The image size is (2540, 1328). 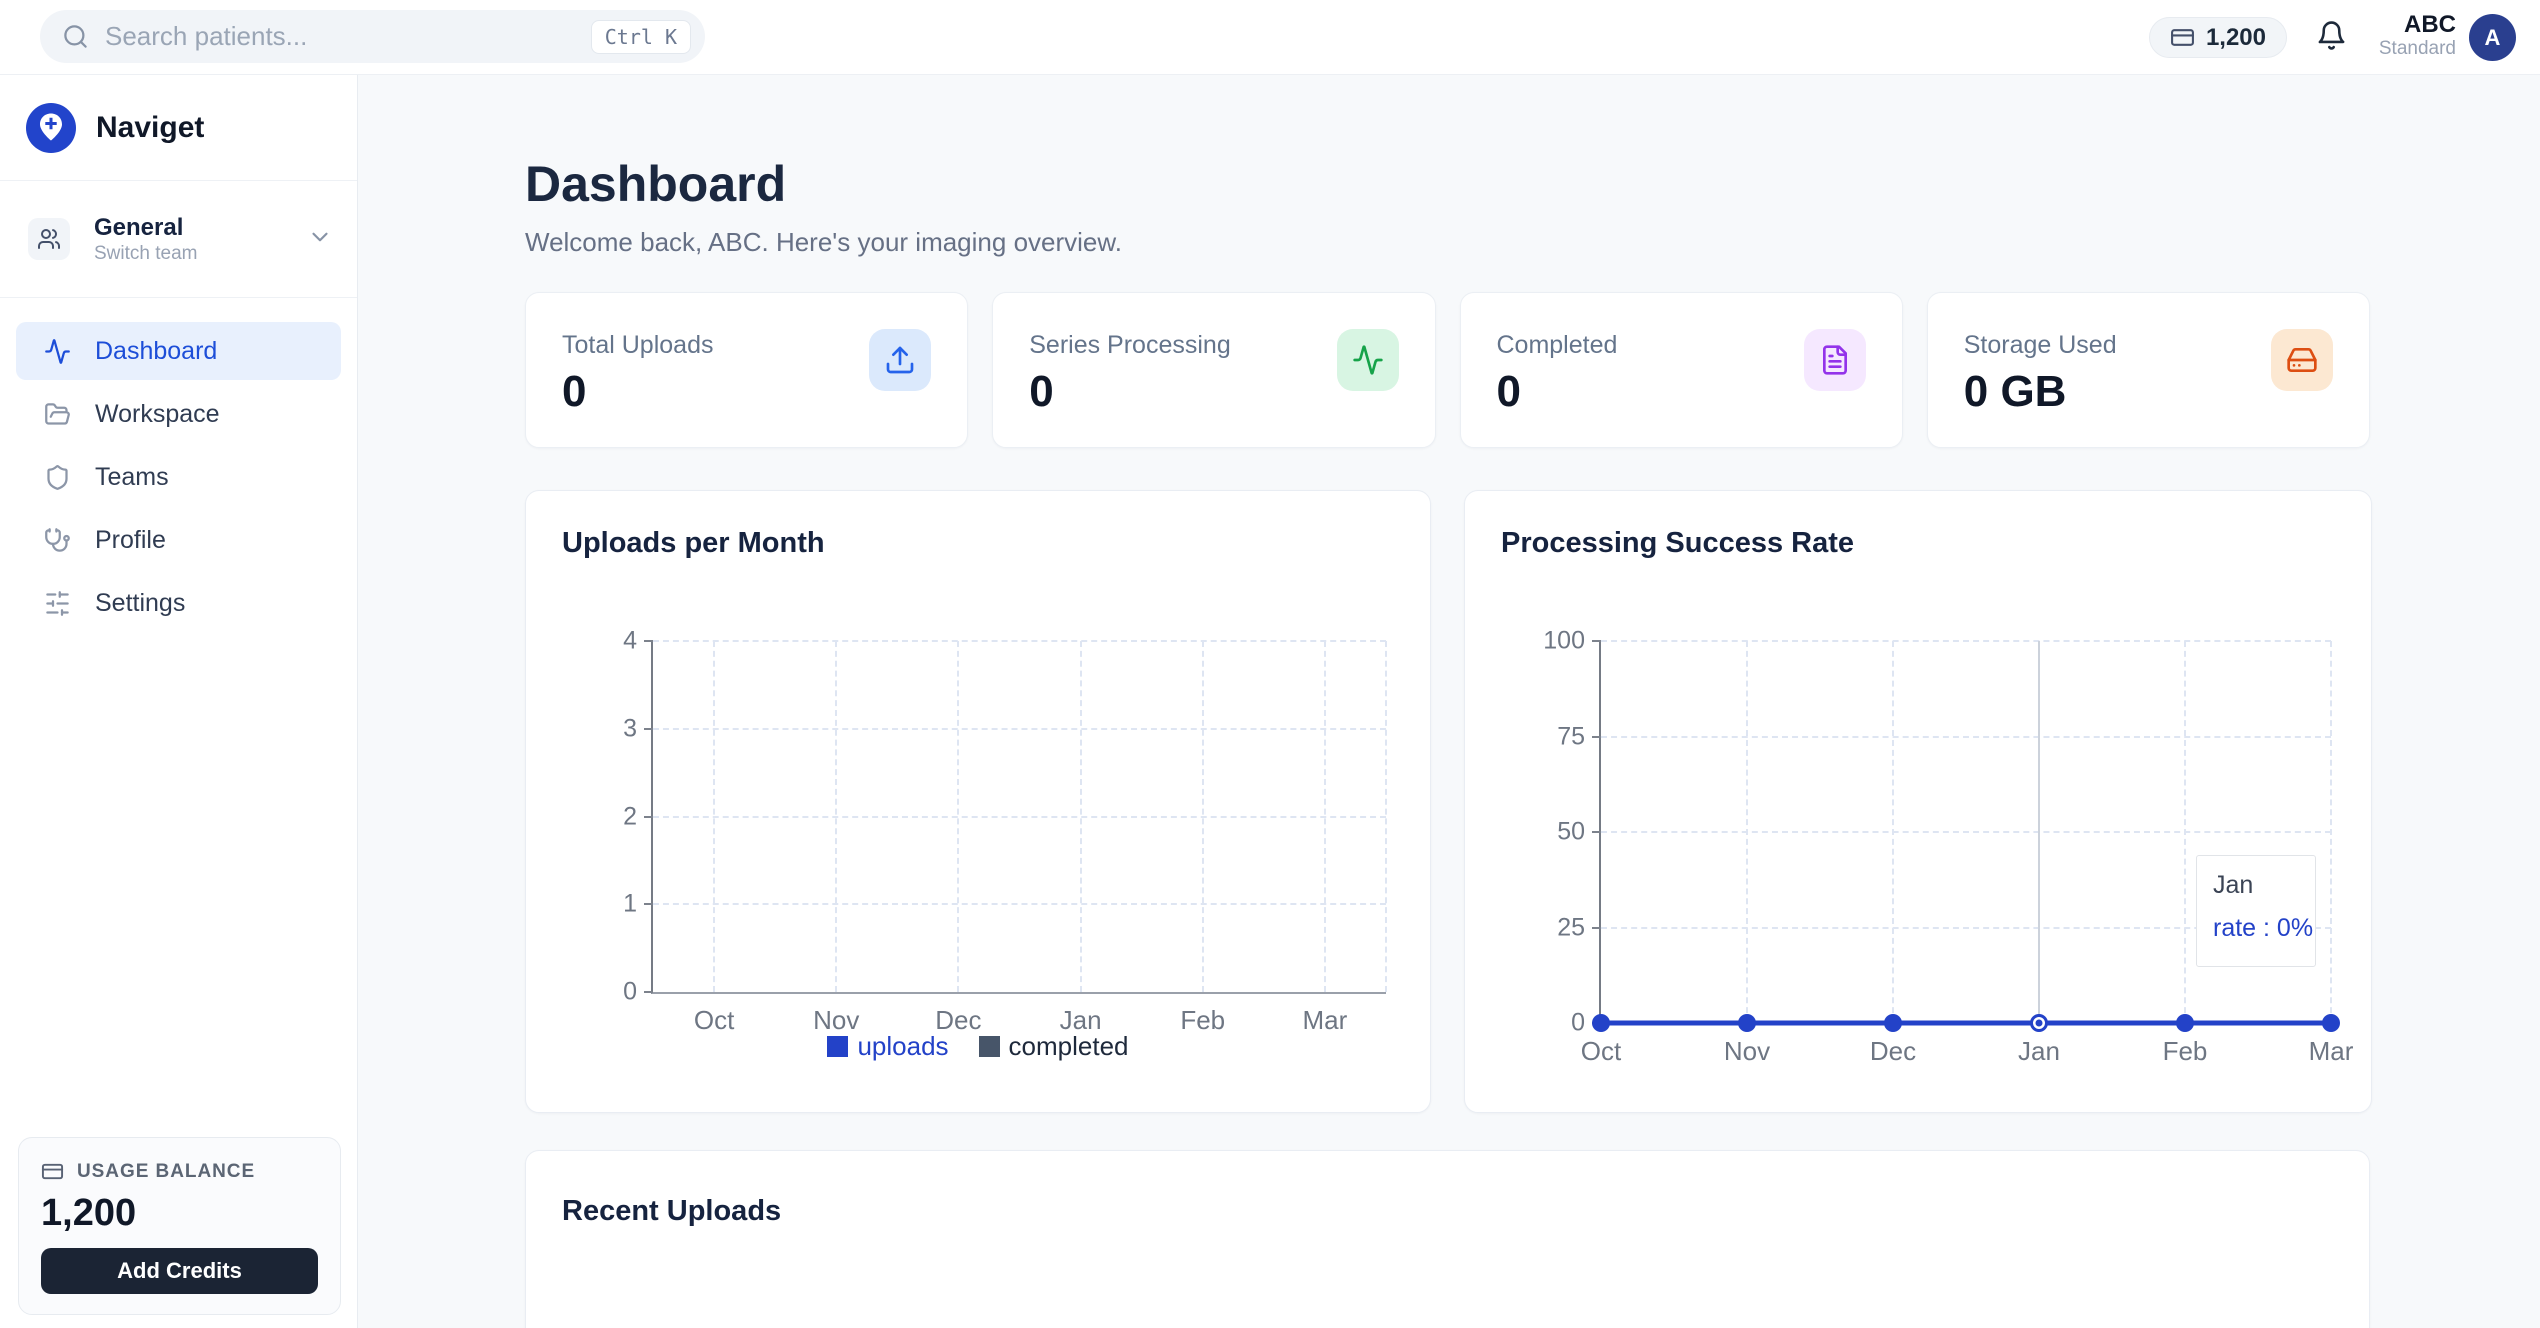 I want to click on chart-tooltip: Jan rate : 0%, so click(x=2256, y=911).